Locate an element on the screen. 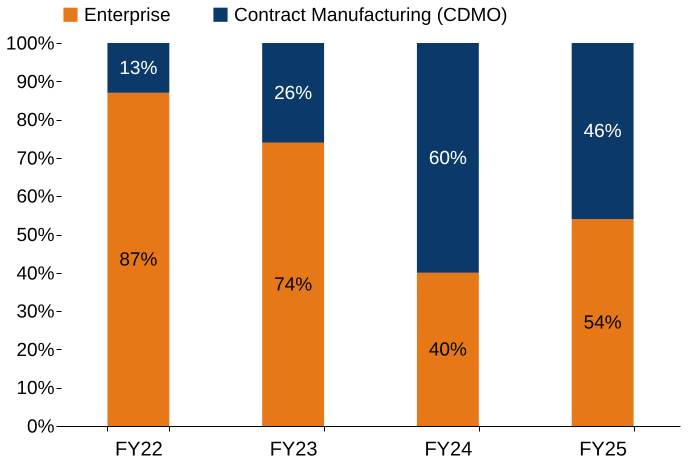 This screenshot has height=472, width=693. x-tick-label: FY24 is located at coordinates (448, 449).